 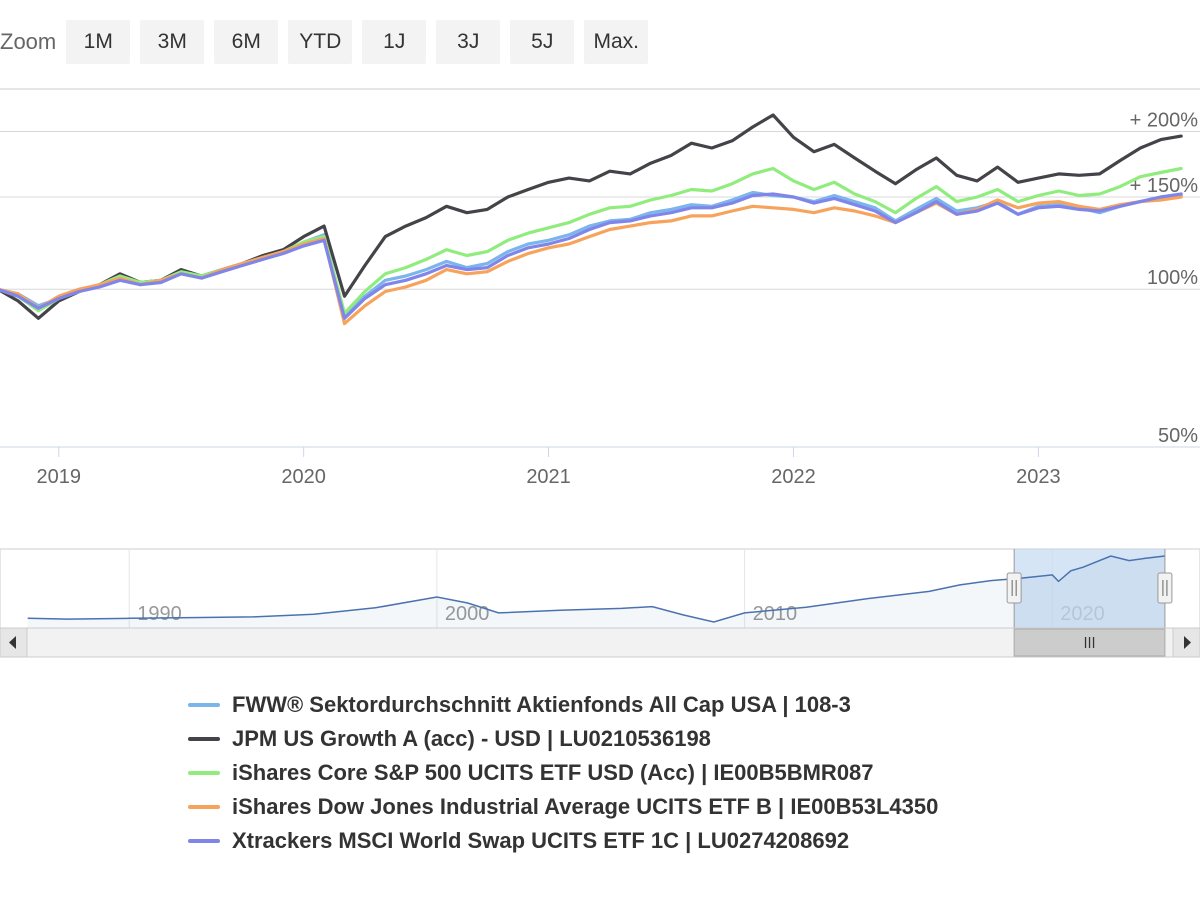 What do you see at coordinates (616, 41) in the screenshot?
I see `zoom-max-button: Max.` at bounding box center [616, 41].